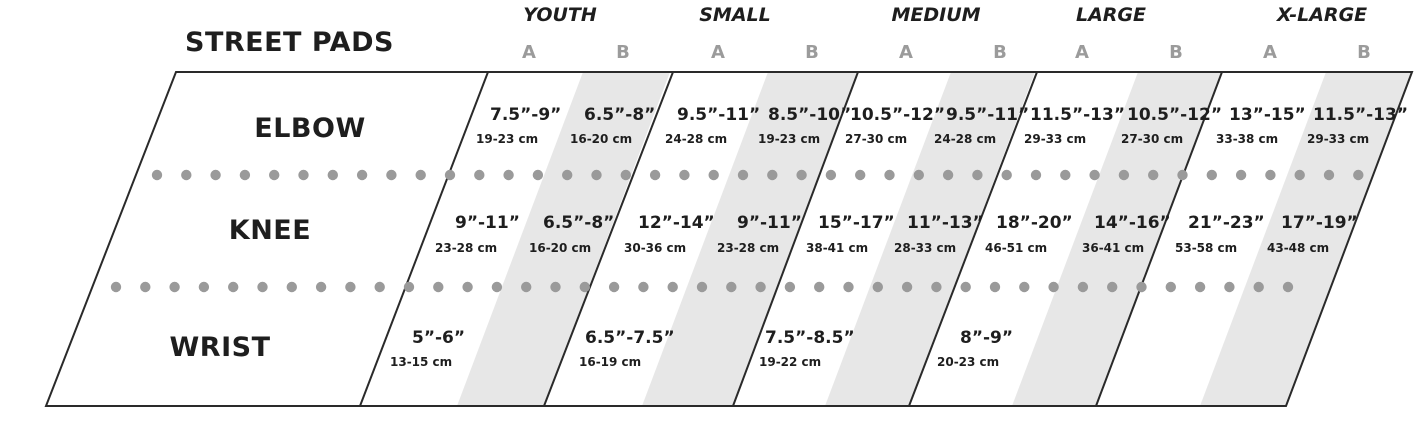 The width and height of the screenshot is (1427, 440). Describe the element at coordinates (759, 234) in the screenshot. I see `cell-small-b: 9”-11” 23-28 cm` at that location.